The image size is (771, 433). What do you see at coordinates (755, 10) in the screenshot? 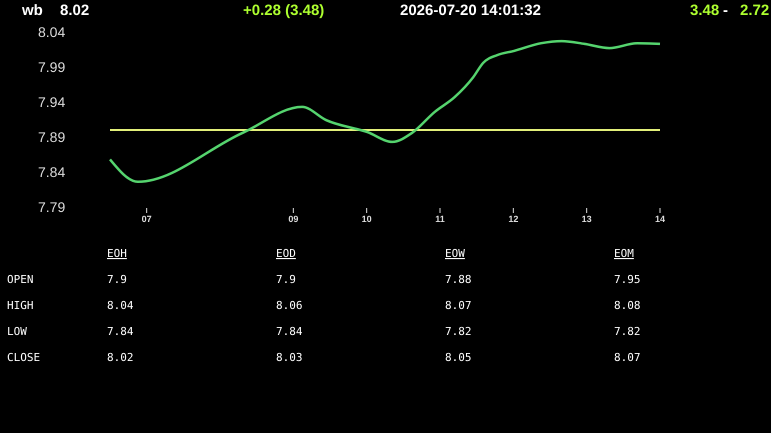
I see `text: 2.72` at bounding box center [755, 10].